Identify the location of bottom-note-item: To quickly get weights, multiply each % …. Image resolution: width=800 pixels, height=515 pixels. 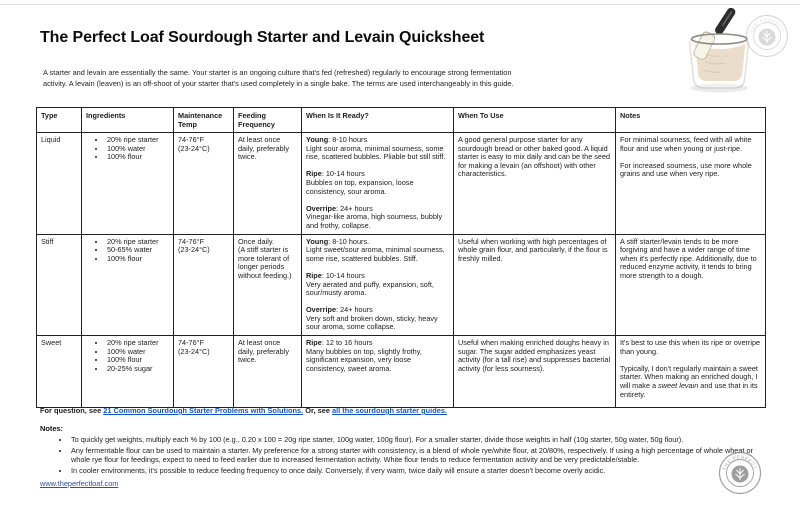
(414, 440).